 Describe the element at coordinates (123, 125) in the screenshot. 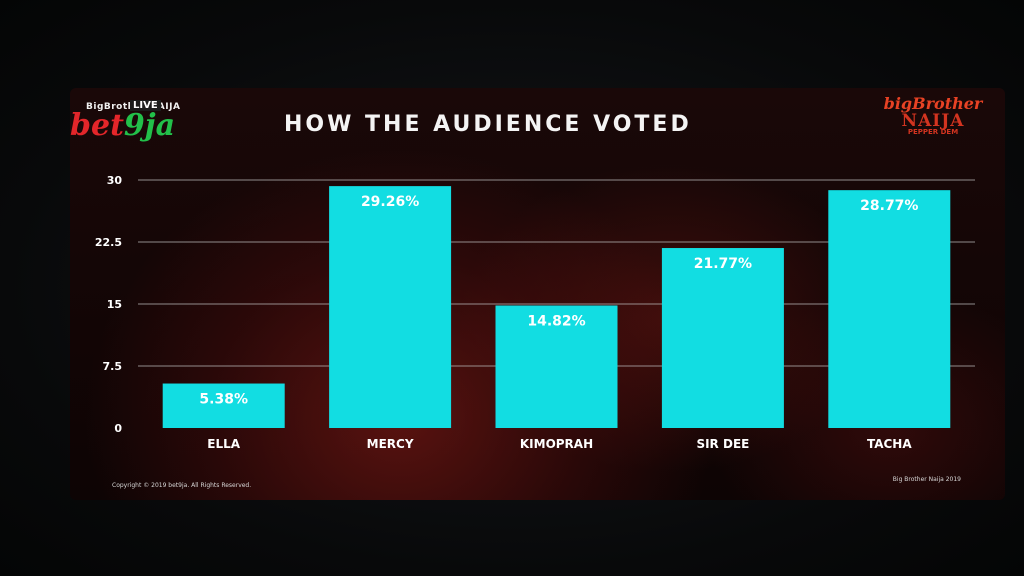

I see `logo-brand: bet9ja` at that location.